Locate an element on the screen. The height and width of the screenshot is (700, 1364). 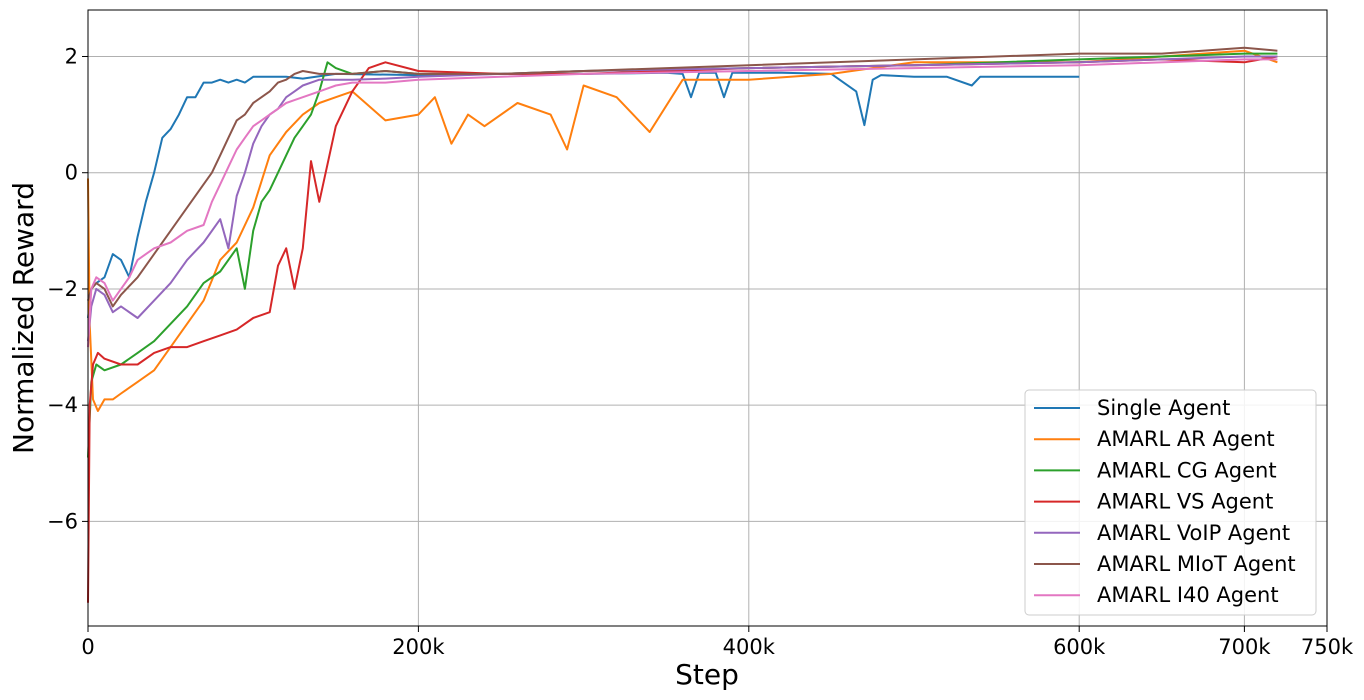
legend-label: Single Agent is located at coordinates (1163, 408).